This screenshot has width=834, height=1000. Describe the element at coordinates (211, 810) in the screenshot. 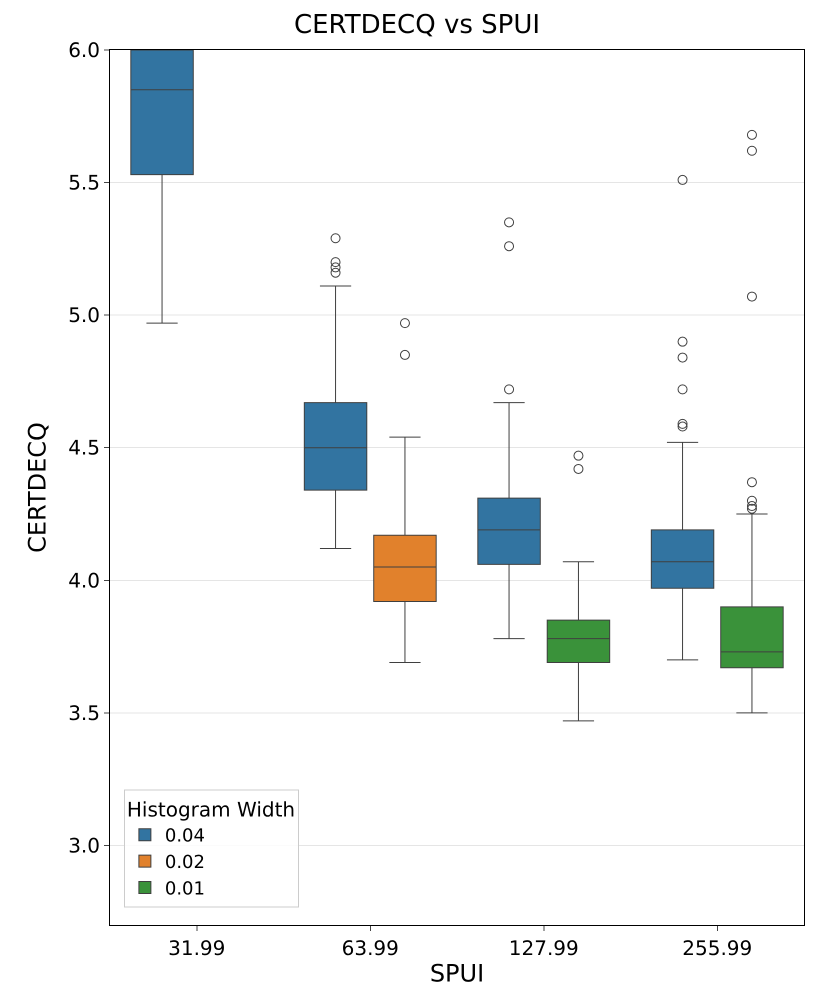

I see `legend-title: Histogram Width` at that location.